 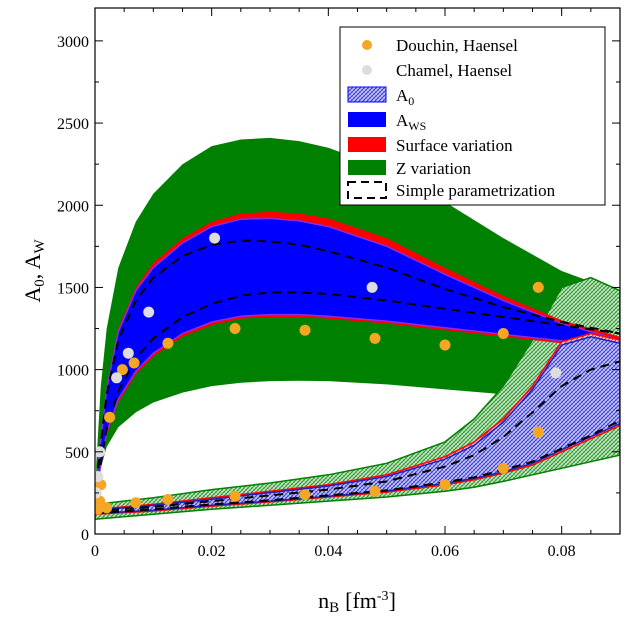 I want to click on x-tick-label-0: 0, so click(x=95, y=551).